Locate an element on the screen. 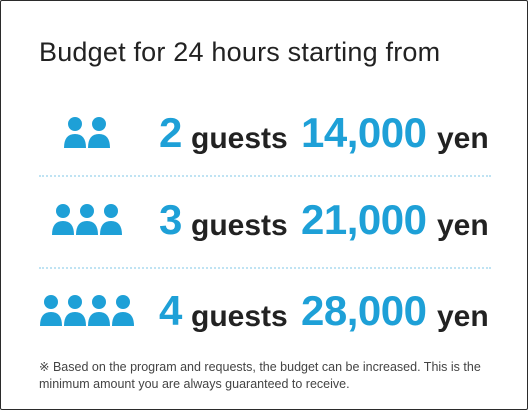  guest-count: 2 is located at coordinates (171, 132).